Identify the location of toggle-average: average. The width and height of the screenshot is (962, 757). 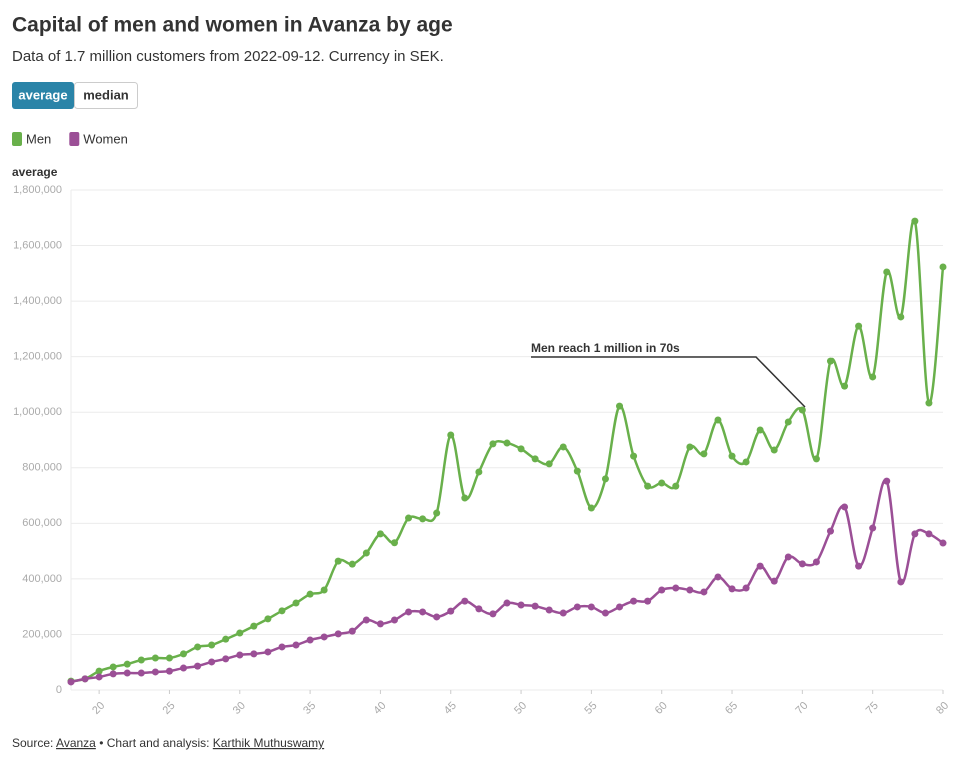
(43, 95).